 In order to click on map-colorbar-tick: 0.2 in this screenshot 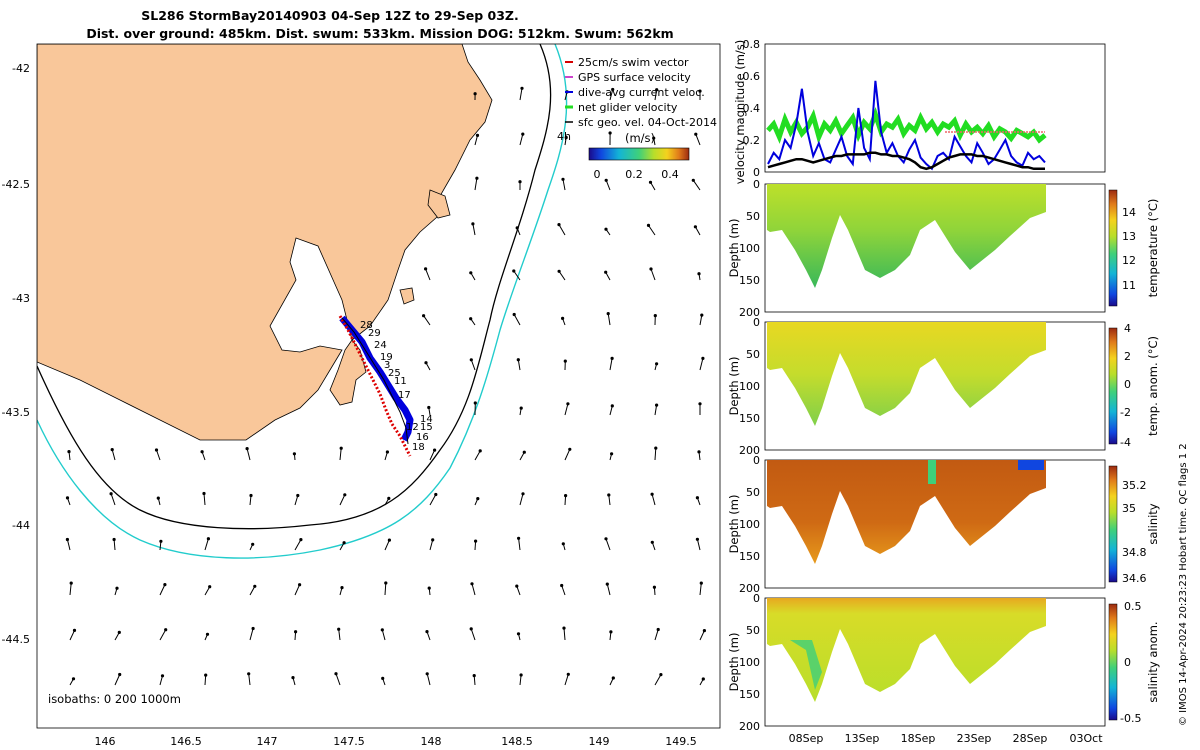, I will do `click(634, 174)`.